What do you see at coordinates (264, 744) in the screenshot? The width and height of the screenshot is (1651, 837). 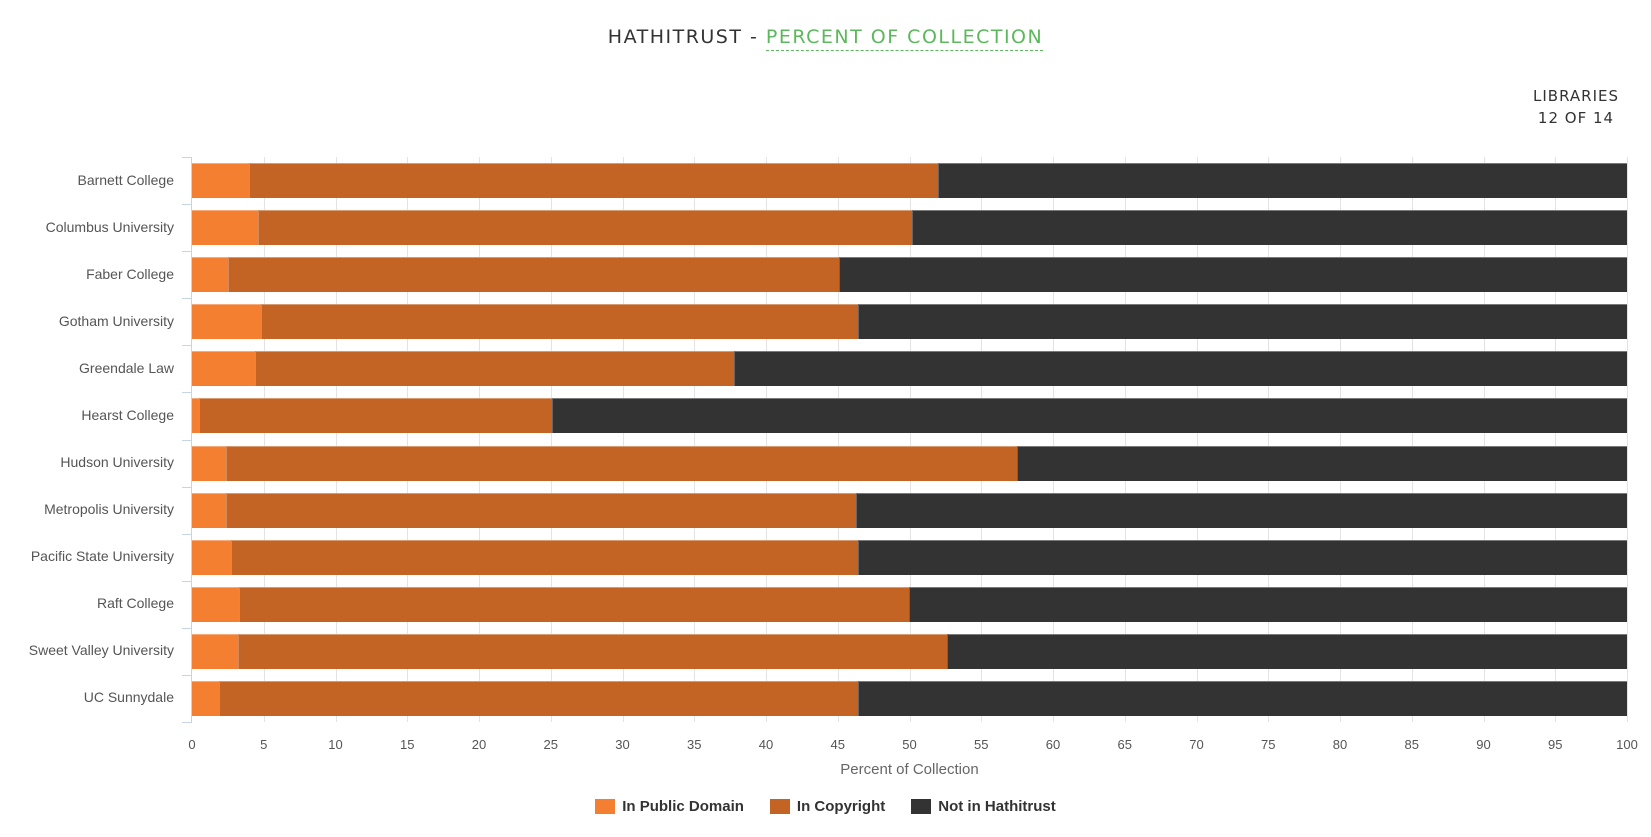 I see `x-axis-tick-label: 5` at bounding box center [264, 744].